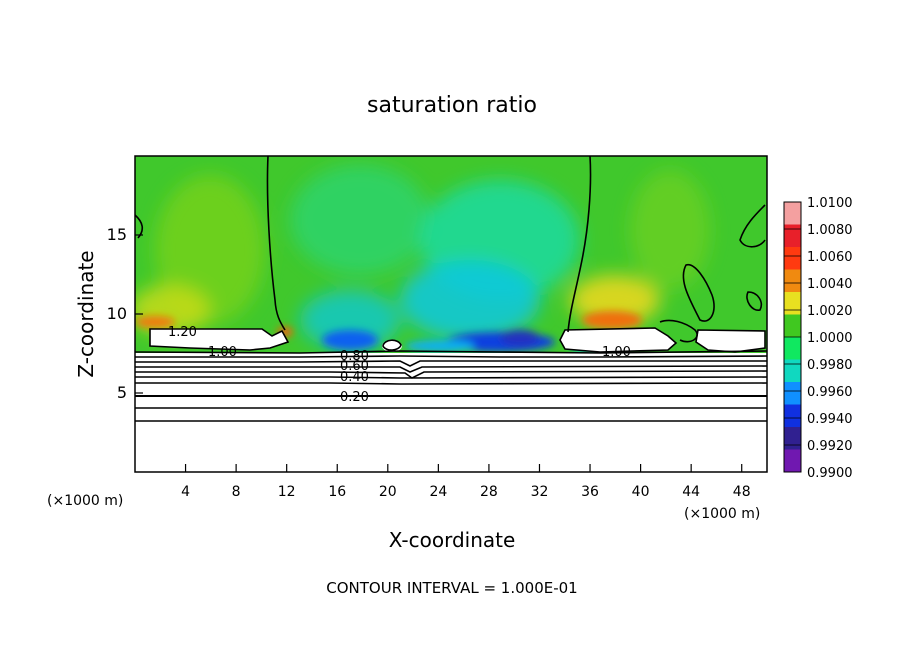  Describe the element at coordinates (691, 492) in the screenshot. I see `x-tick-label: 44` at that location.